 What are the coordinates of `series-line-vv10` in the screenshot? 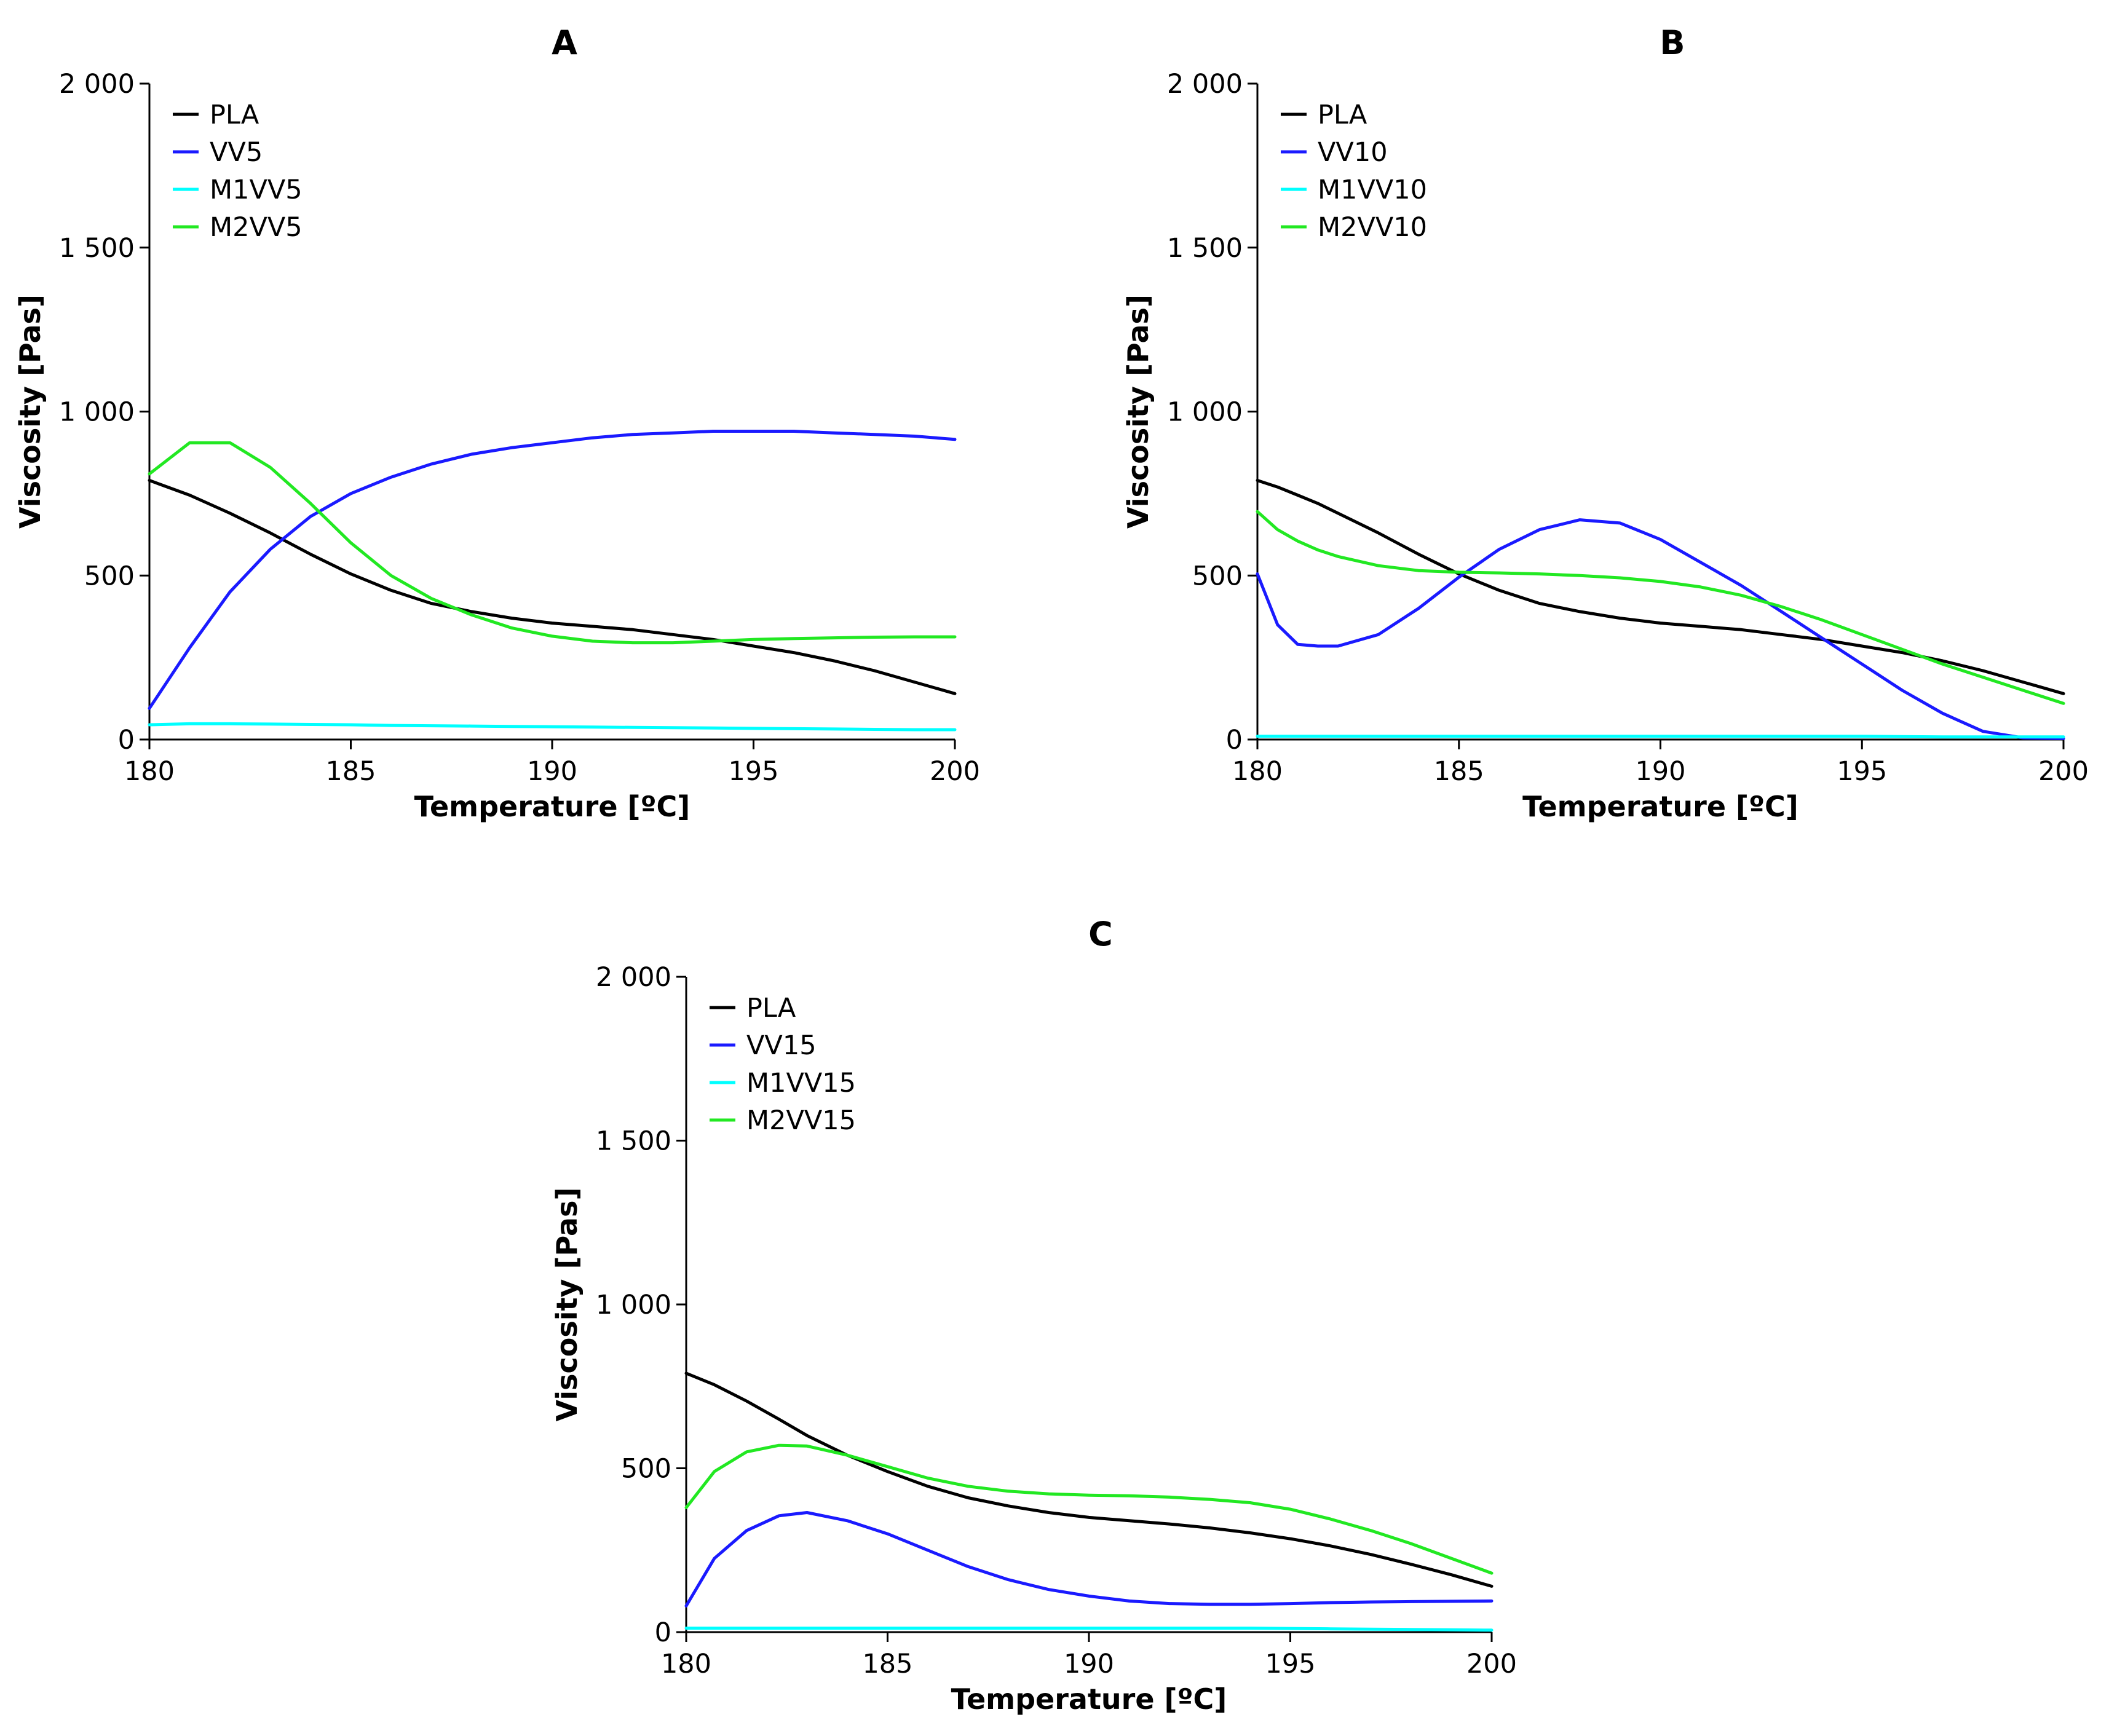 It's located at (1660, 629).